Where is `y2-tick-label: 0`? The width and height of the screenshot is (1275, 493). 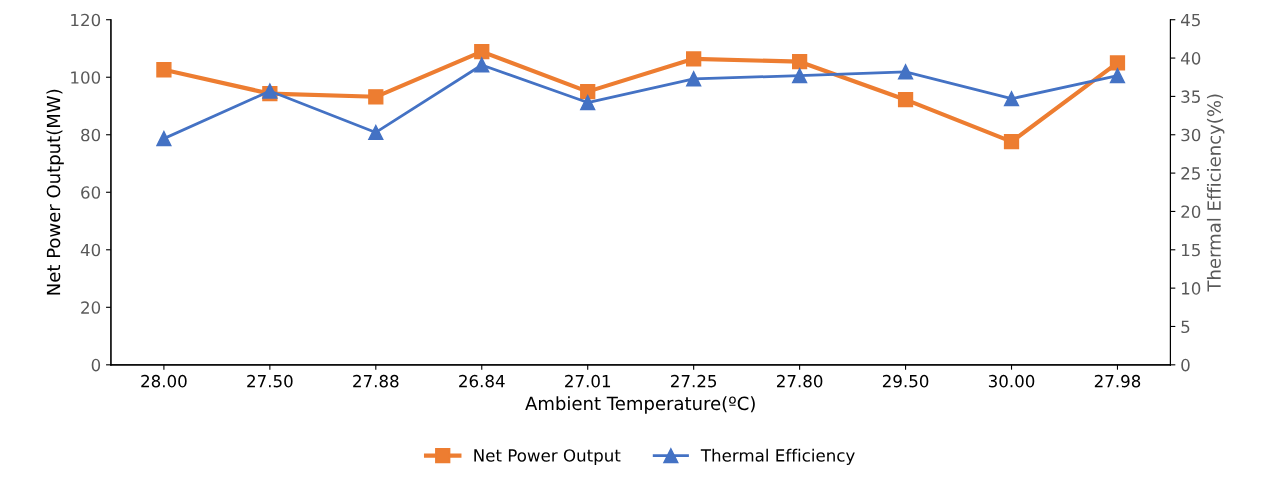 y2-tick-label: 0 is located at coordinates (1185, 365).